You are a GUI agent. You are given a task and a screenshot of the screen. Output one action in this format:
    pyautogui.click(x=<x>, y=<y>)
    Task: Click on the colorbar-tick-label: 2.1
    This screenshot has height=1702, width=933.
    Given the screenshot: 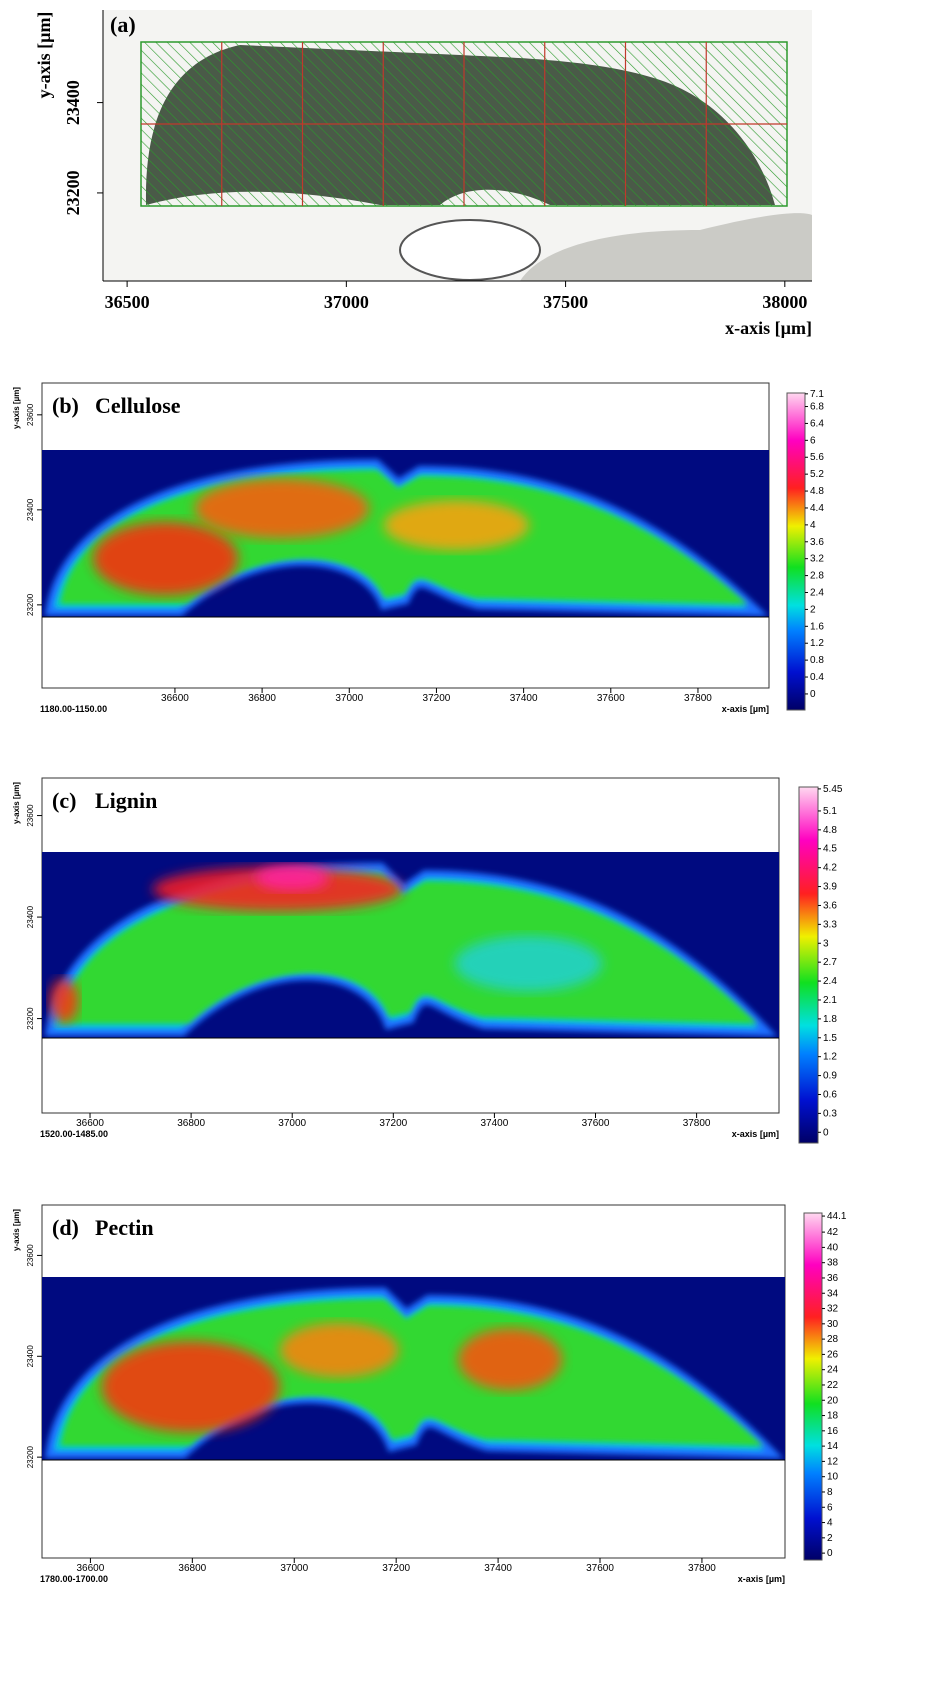 What is the action you would take?
    pyautogui.click(x=830, y=1000)
    